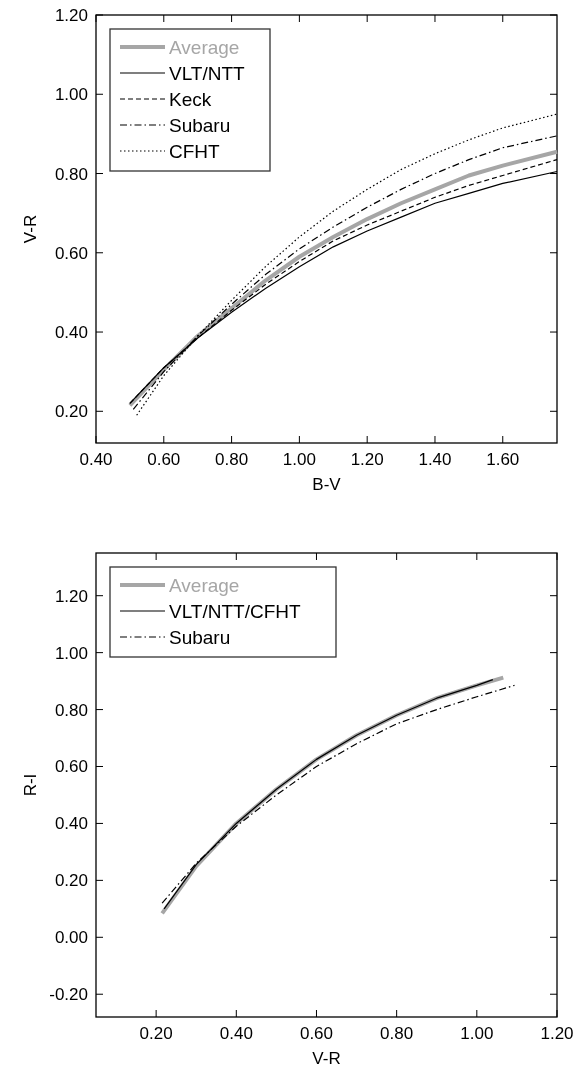 The width and height of the screenshot is (574, 1073). Describe the element at coordinates (68, 995) in the screenshot. I see `y-tick-label: -0.20` at that location.